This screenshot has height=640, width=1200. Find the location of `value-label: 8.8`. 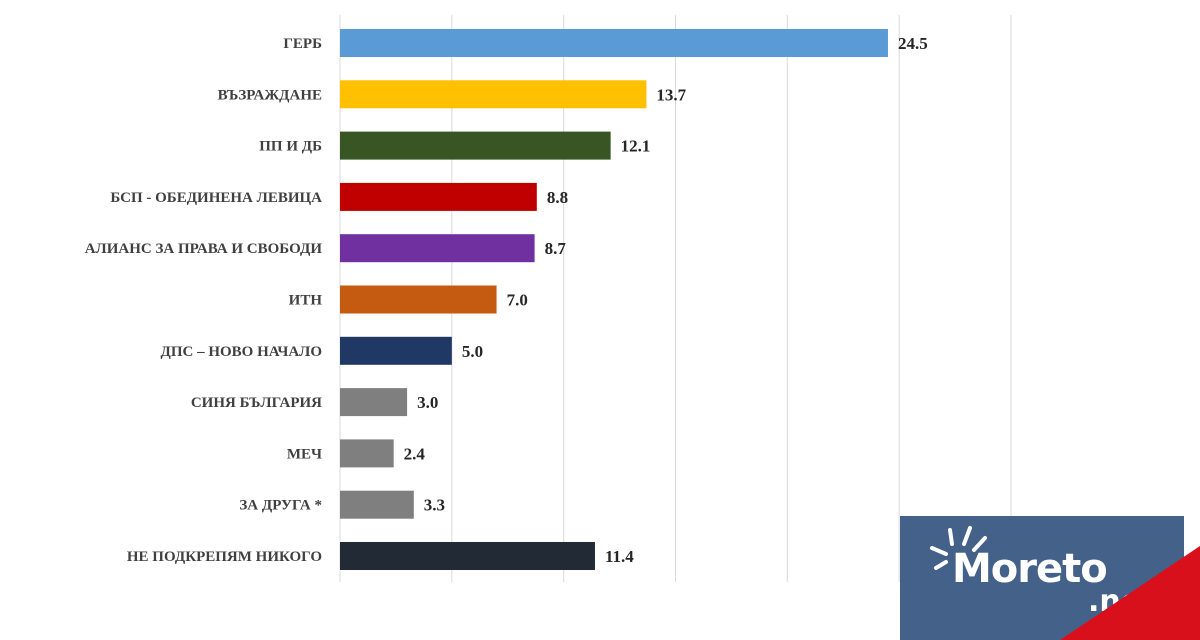

value-label: 8.8 is located at coordinates (557, 197).